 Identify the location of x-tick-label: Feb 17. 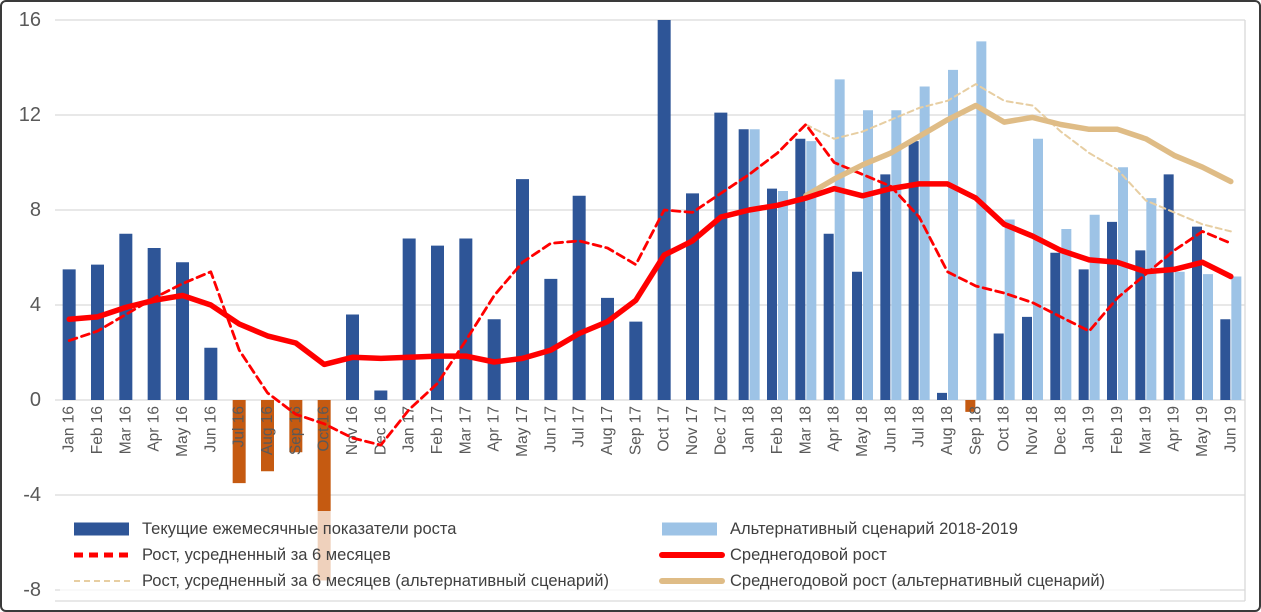
(437, 430).